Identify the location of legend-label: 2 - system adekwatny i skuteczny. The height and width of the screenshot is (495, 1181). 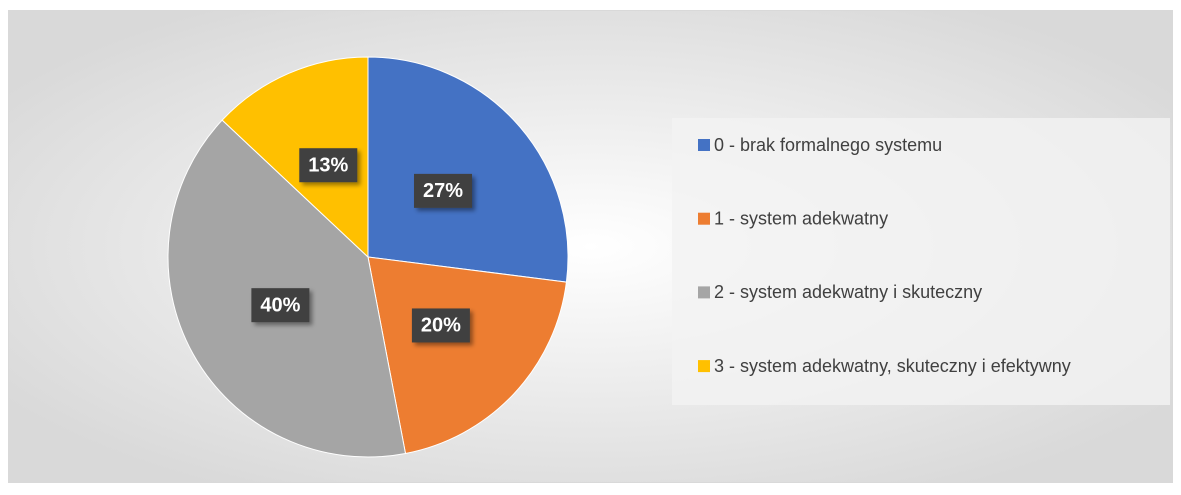
(848, 292).